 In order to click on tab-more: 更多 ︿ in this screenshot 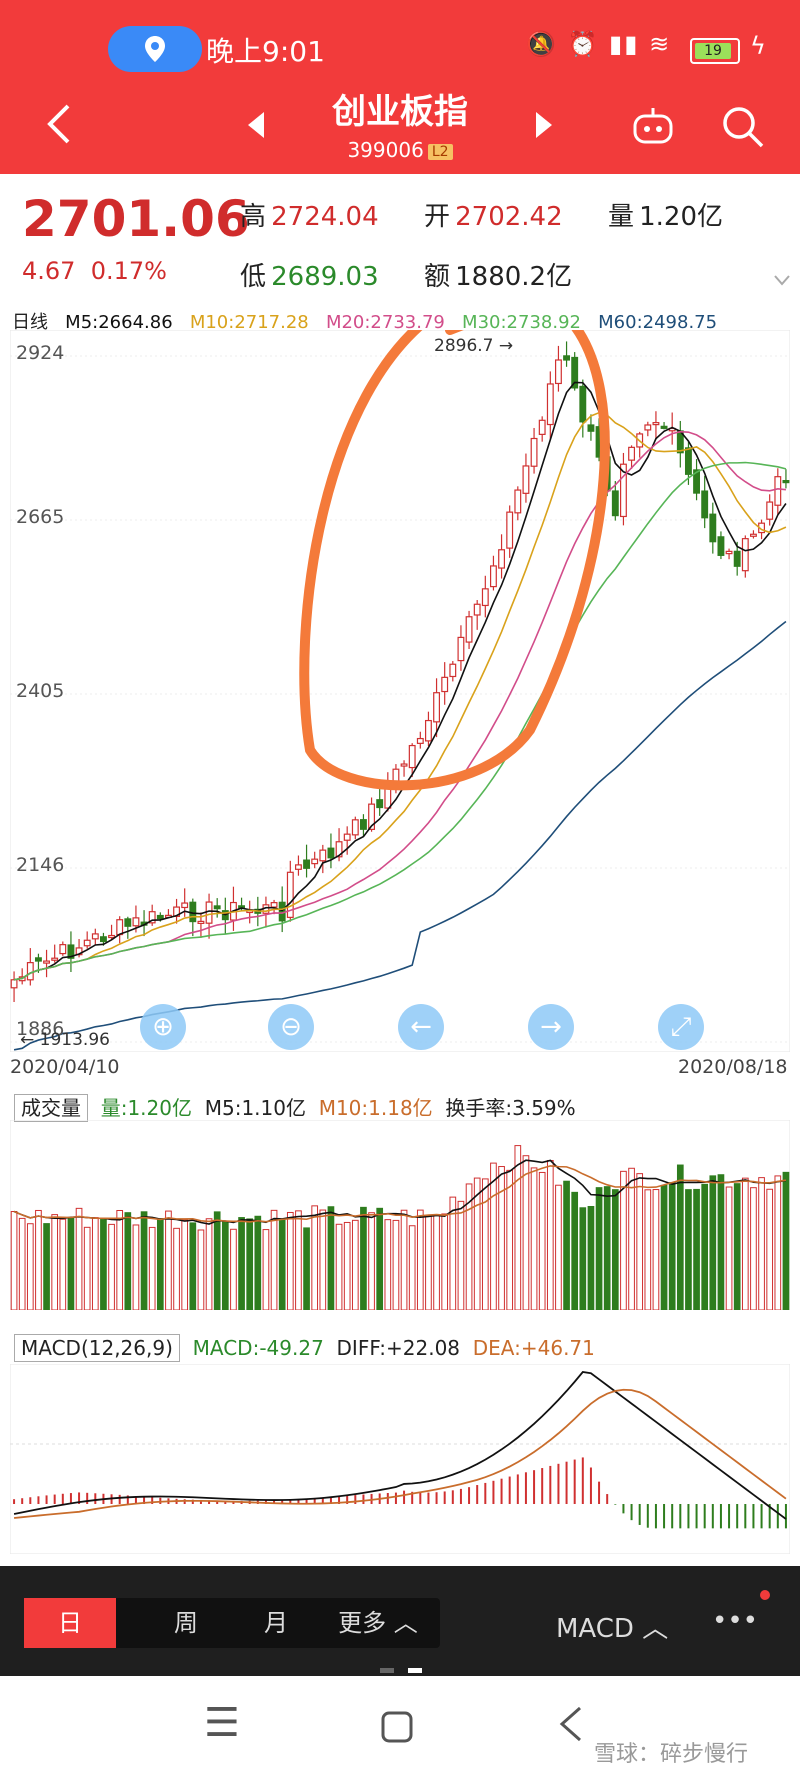, I will do `click(378, 1623)`.